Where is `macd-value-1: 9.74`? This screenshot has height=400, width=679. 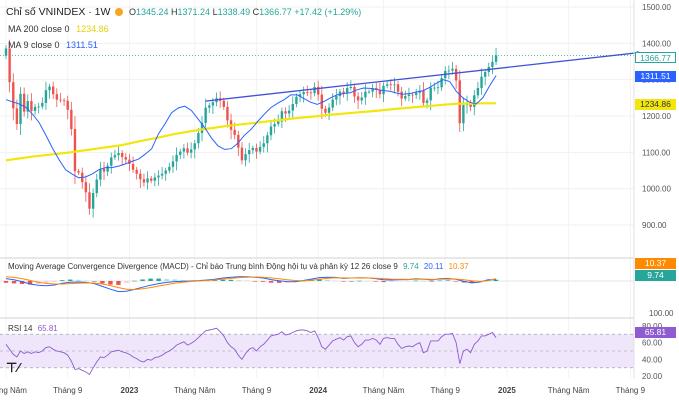 macd-value-1: 9.74 is located at coordinates (411, 266).